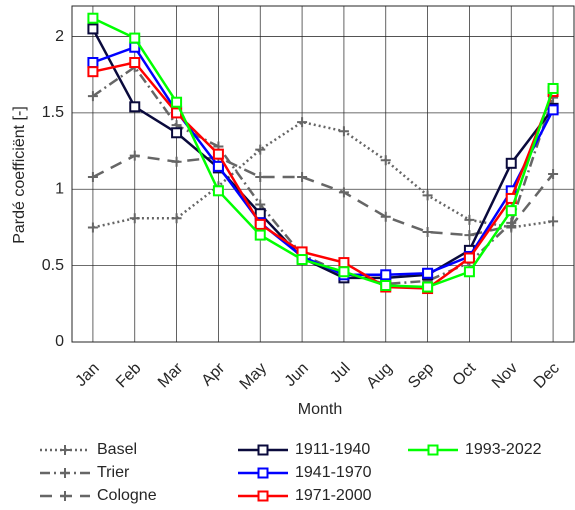  Describe the element at coordinates (465, 374) in the screenshot. I see `x-tick-label: Oct` at that location.